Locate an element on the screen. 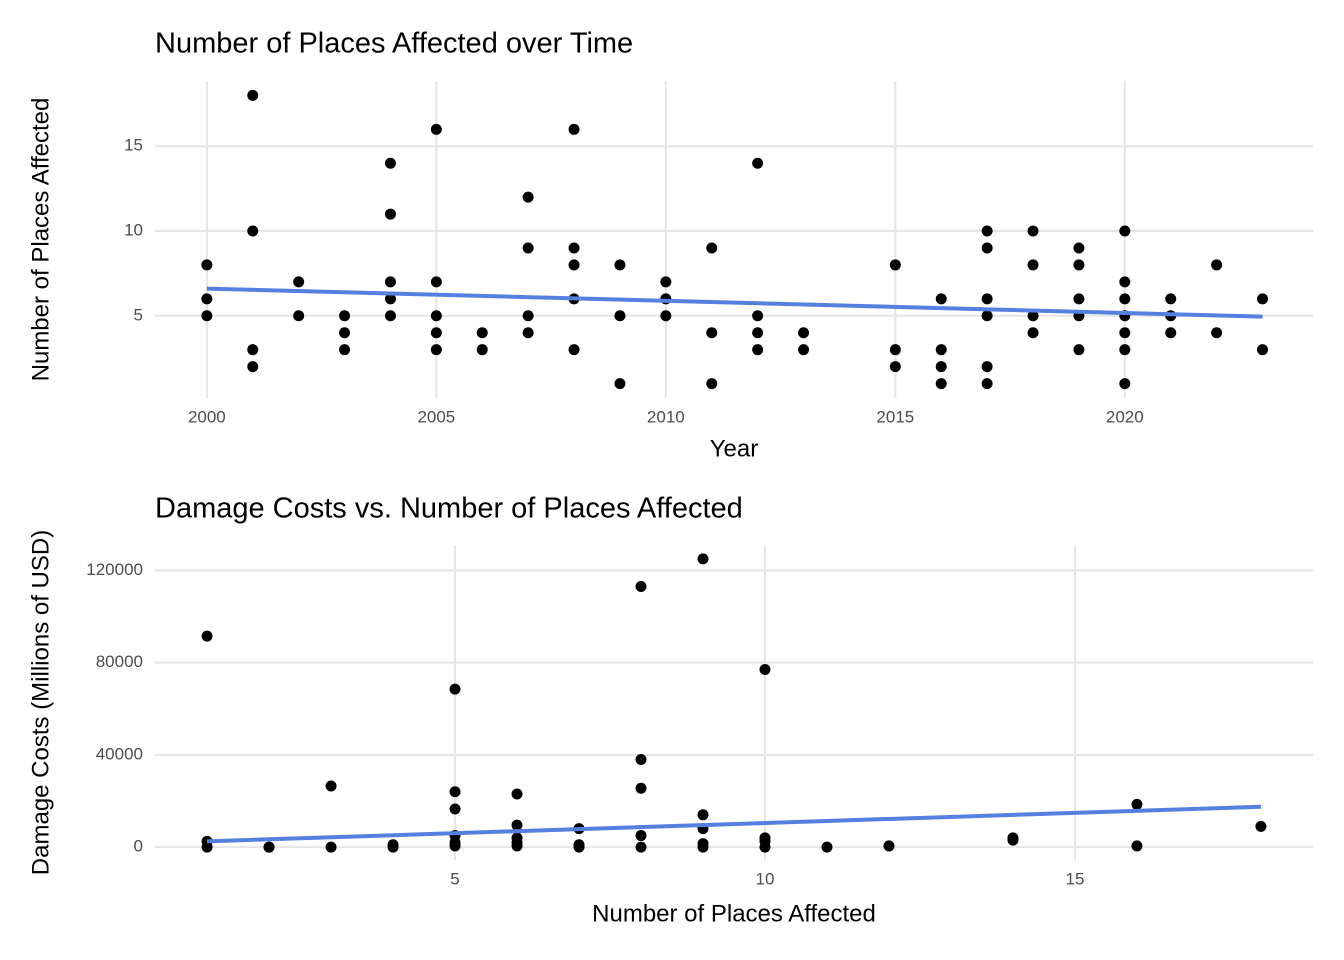 This screenshot has height=960, width=1344. x-tick-label: 2005 is located at coordinates (436, 416).